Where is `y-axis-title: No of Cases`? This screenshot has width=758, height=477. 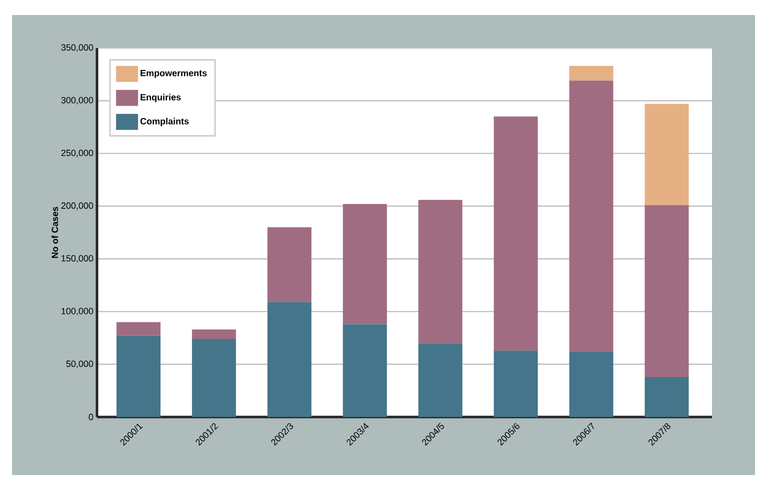 y-axis-title: No of Cases is located at coordinates (54, 232).